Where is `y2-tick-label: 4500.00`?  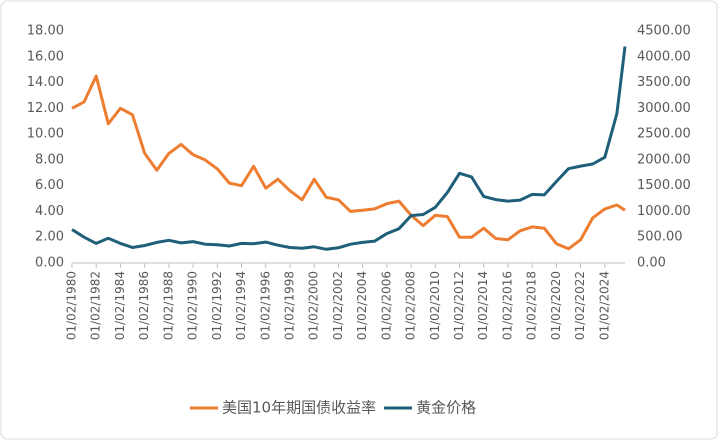
y2-tick-label: 4500.00 is located at coordinates (664, 31).